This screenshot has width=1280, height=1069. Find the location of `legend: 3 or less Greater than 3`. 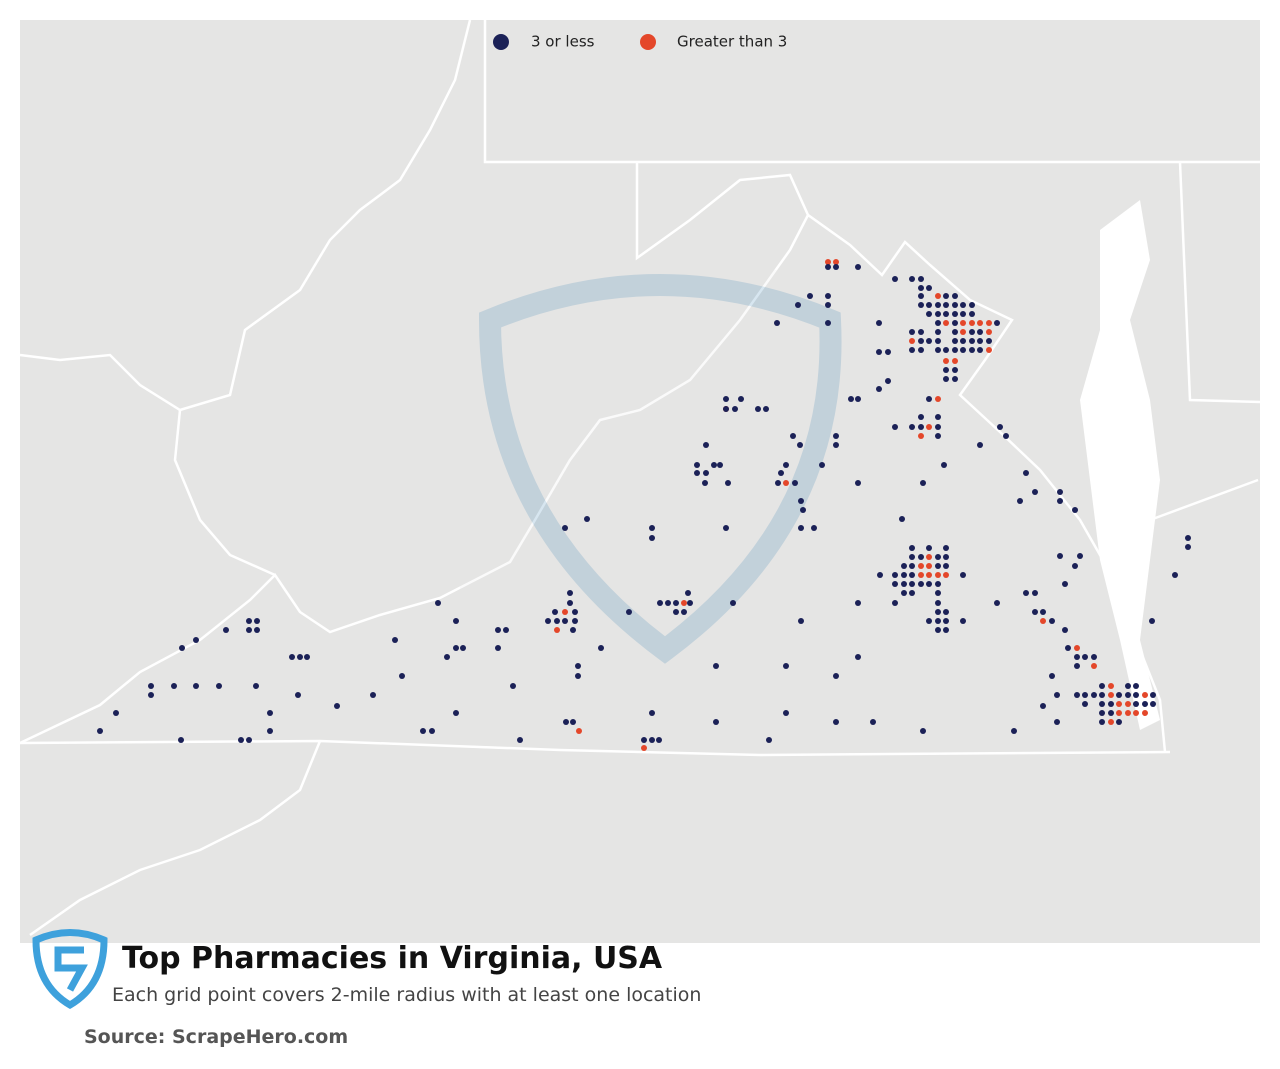

legend: 3 or less Greater than 3 is located at coordinates (640, 42).